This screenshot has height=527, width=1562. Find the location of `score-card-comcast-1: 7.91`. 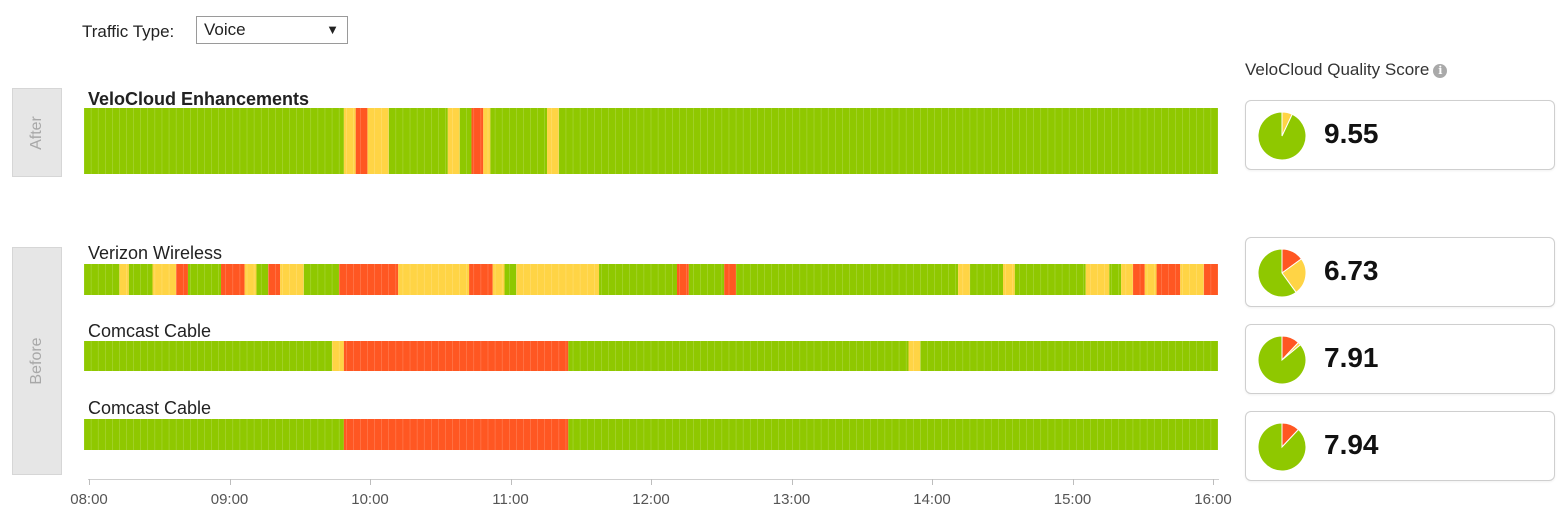

score-card-comcast-1: 7.91 is located at coordinates (1400, 359).